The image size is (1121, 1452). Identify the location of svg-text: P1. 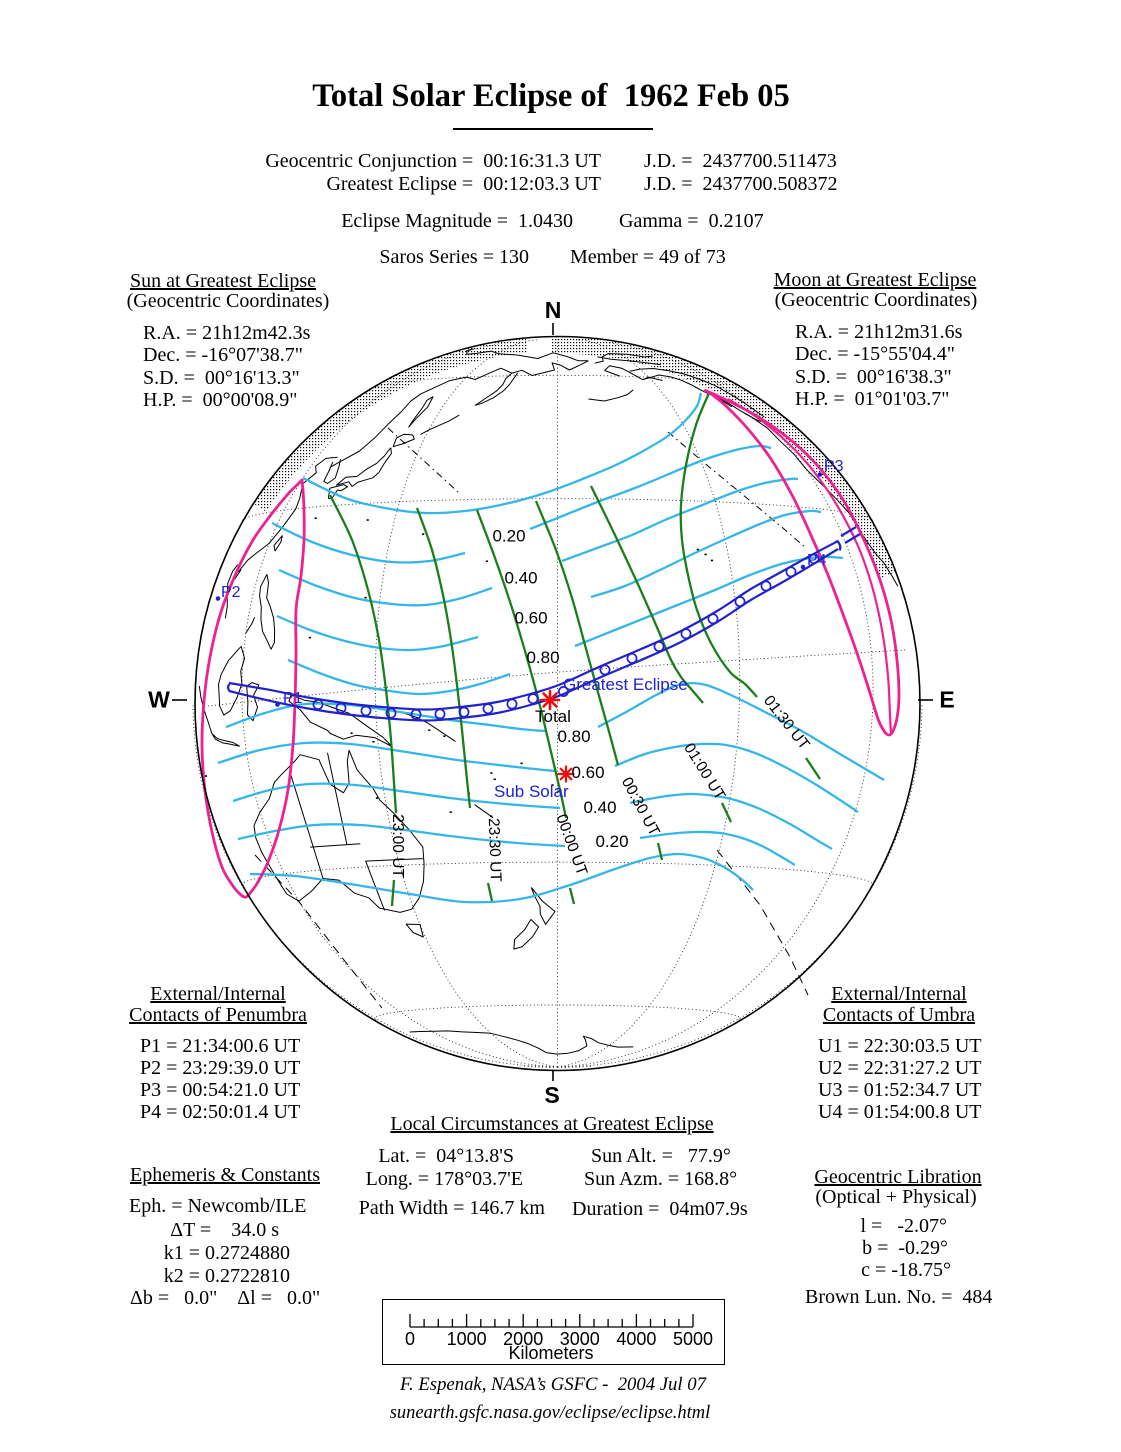
(293, 698).